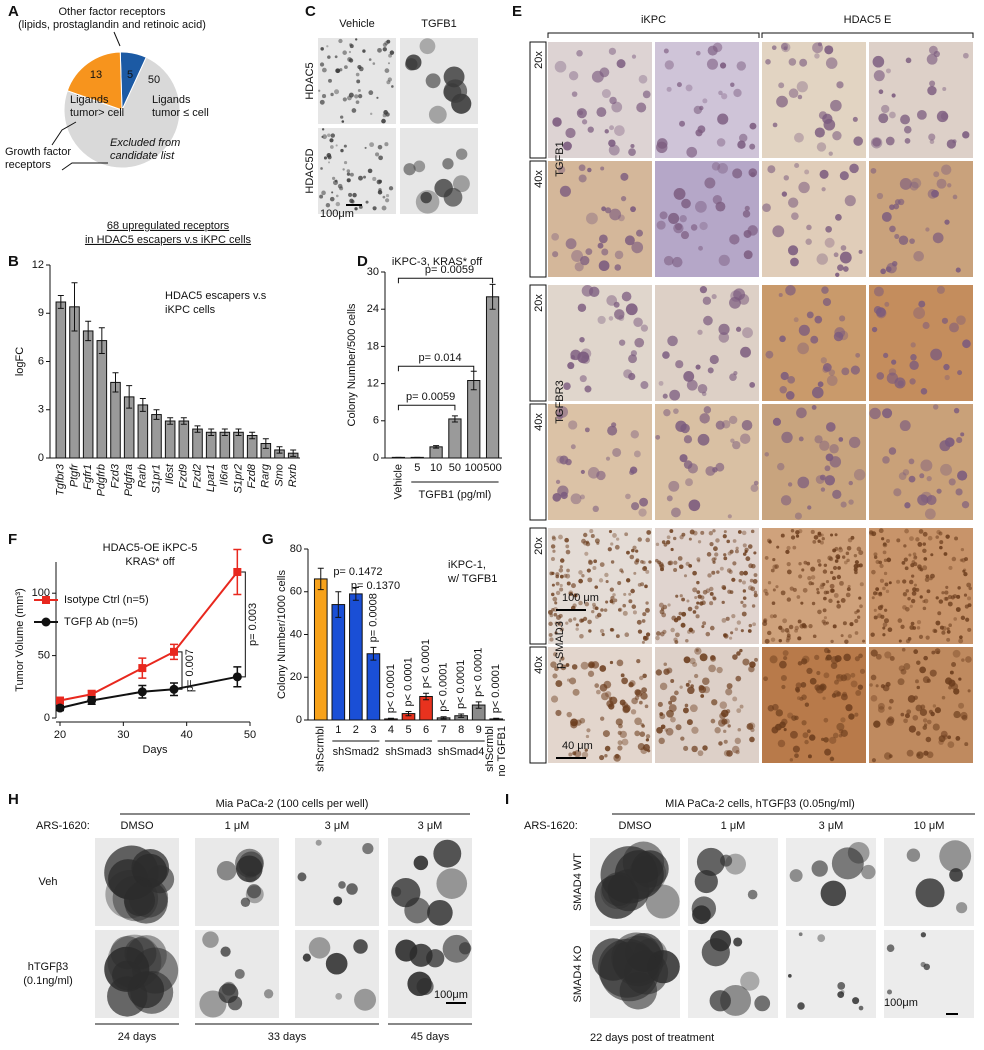 This screenshot has height=1050, width=984. Describe the element at coordinates (170, 473) in the screenshot. I see `x-tick-label: Il6st` at that location.